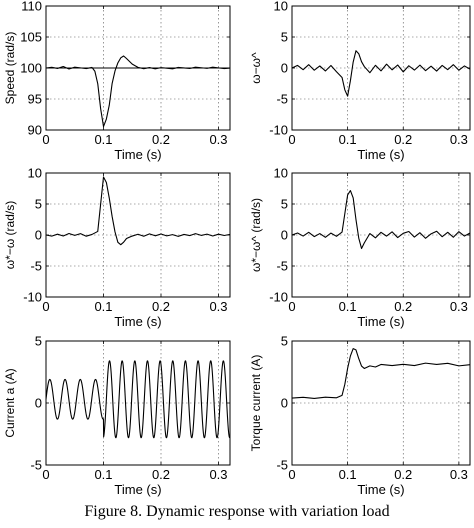 This screenshot has height=528, width=474. What do you see at coordinates (31, 7) in the screenshot?
I see `y-tick-label: 110` at bounding box center [31, 7].